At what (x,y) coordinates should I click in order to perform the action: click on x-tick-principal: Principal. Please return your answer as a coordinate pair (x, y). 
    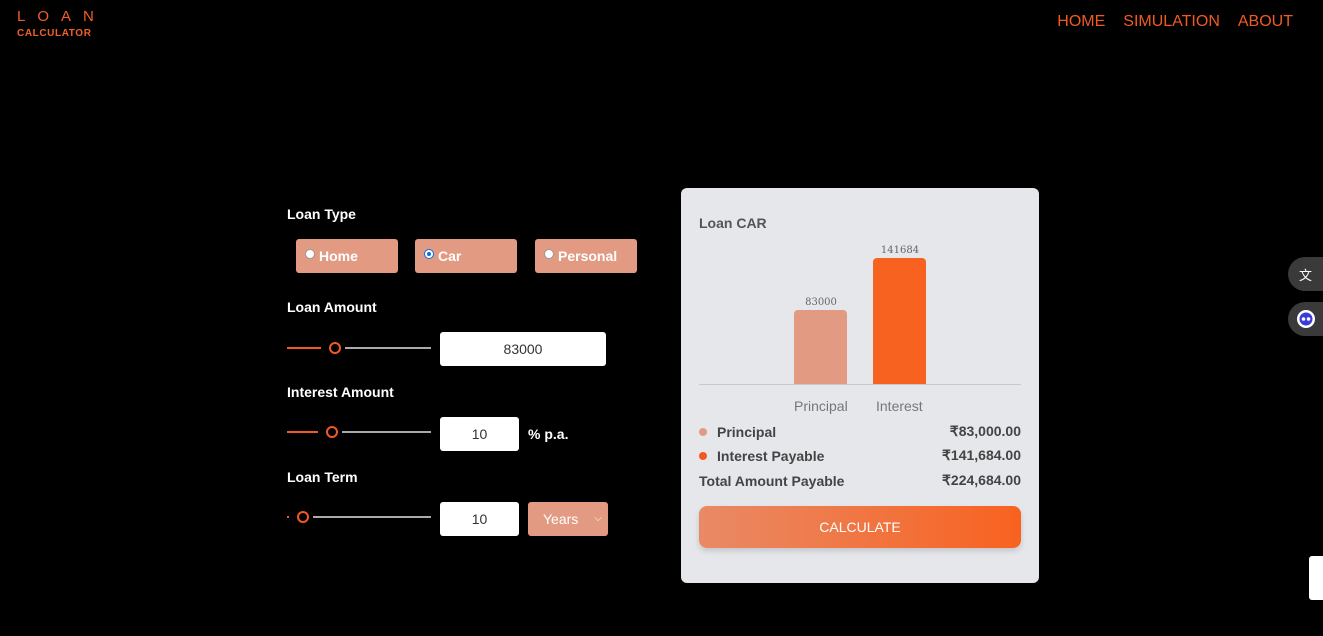
    Looking at the image, I should click on (821, 406).